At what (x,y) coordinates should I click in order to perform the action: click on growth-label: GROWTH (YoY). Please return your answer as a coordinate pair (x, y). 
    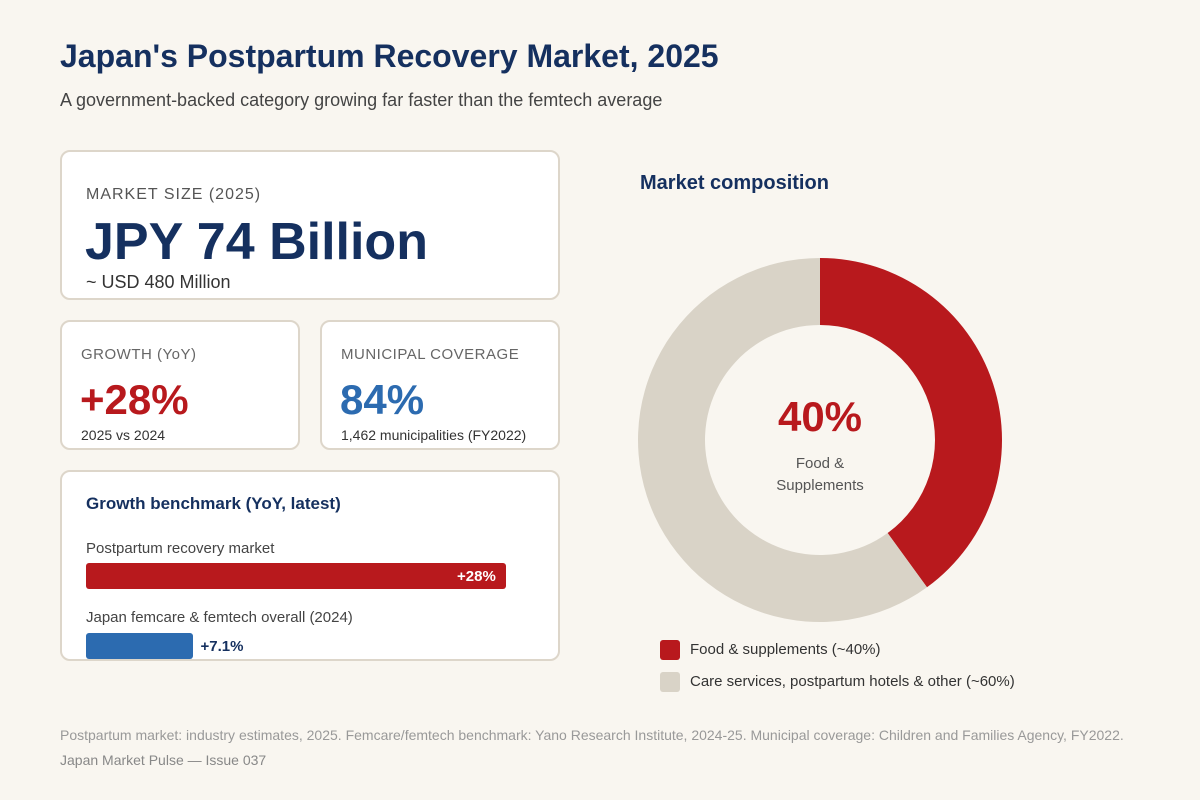
    Looking at the image, I should click on (139, 354).